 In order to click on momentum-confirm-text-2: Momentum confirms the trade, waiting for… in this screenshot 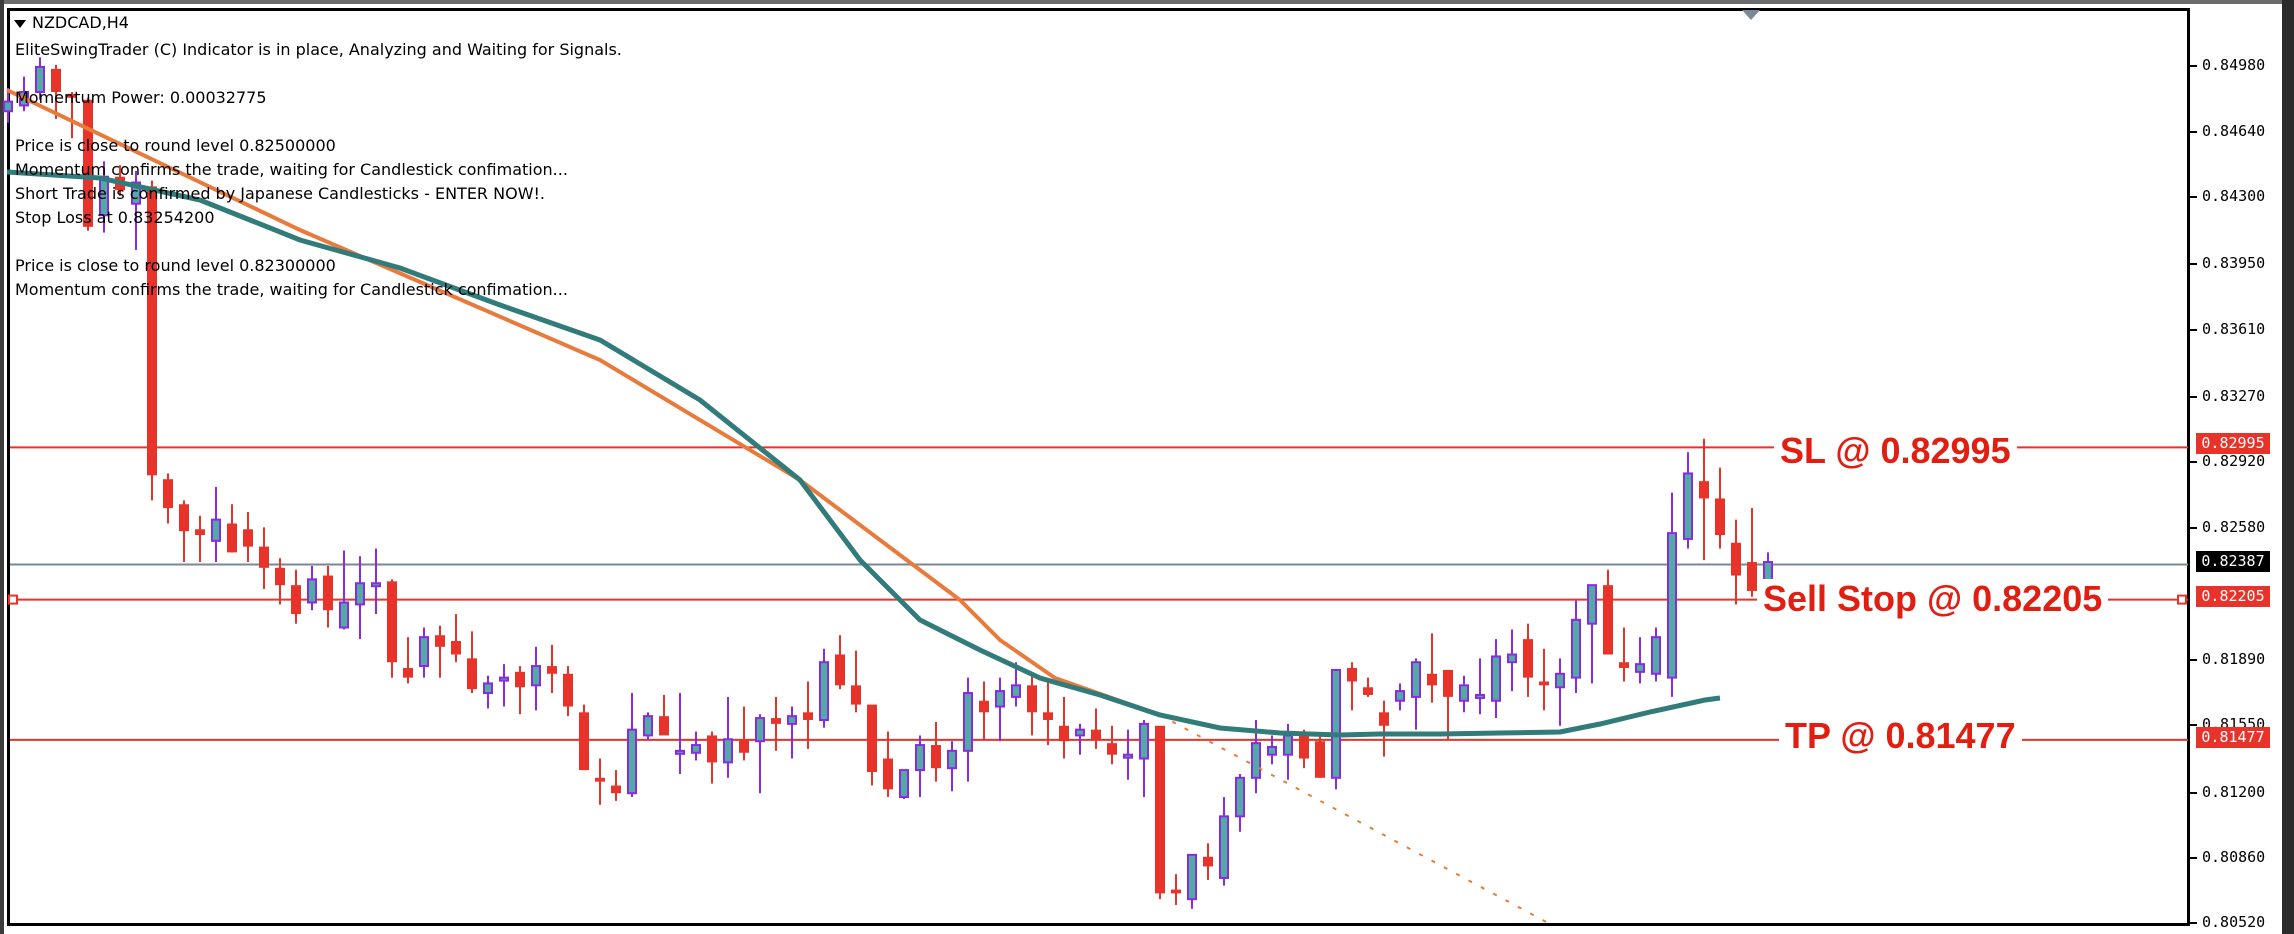, I will do `click(291, 289)`.